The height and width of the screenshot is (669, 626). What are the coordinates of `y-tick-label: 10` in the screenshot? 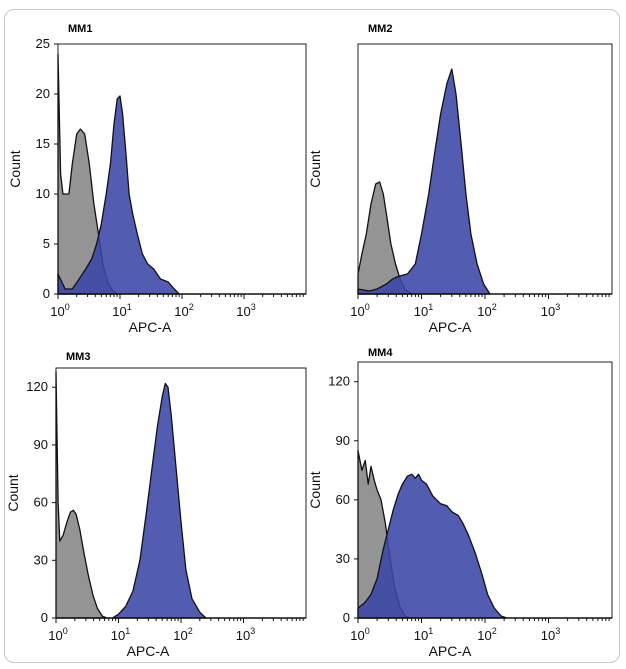 It's located at (43, 193).